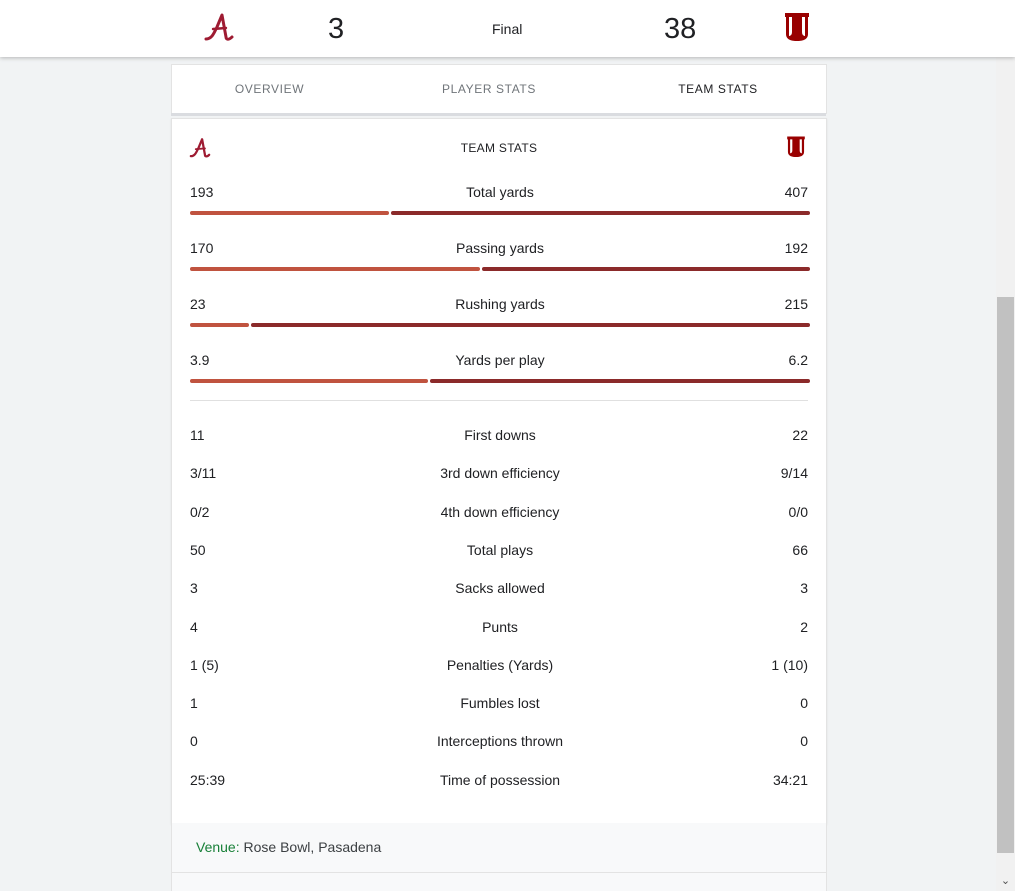 Image resolution: width=1015 pixels, height=891 pixels. What do you see at coordinates (680, 29) in the screenshot?
I see `away-score: 38` at bounding box center [680, 29].